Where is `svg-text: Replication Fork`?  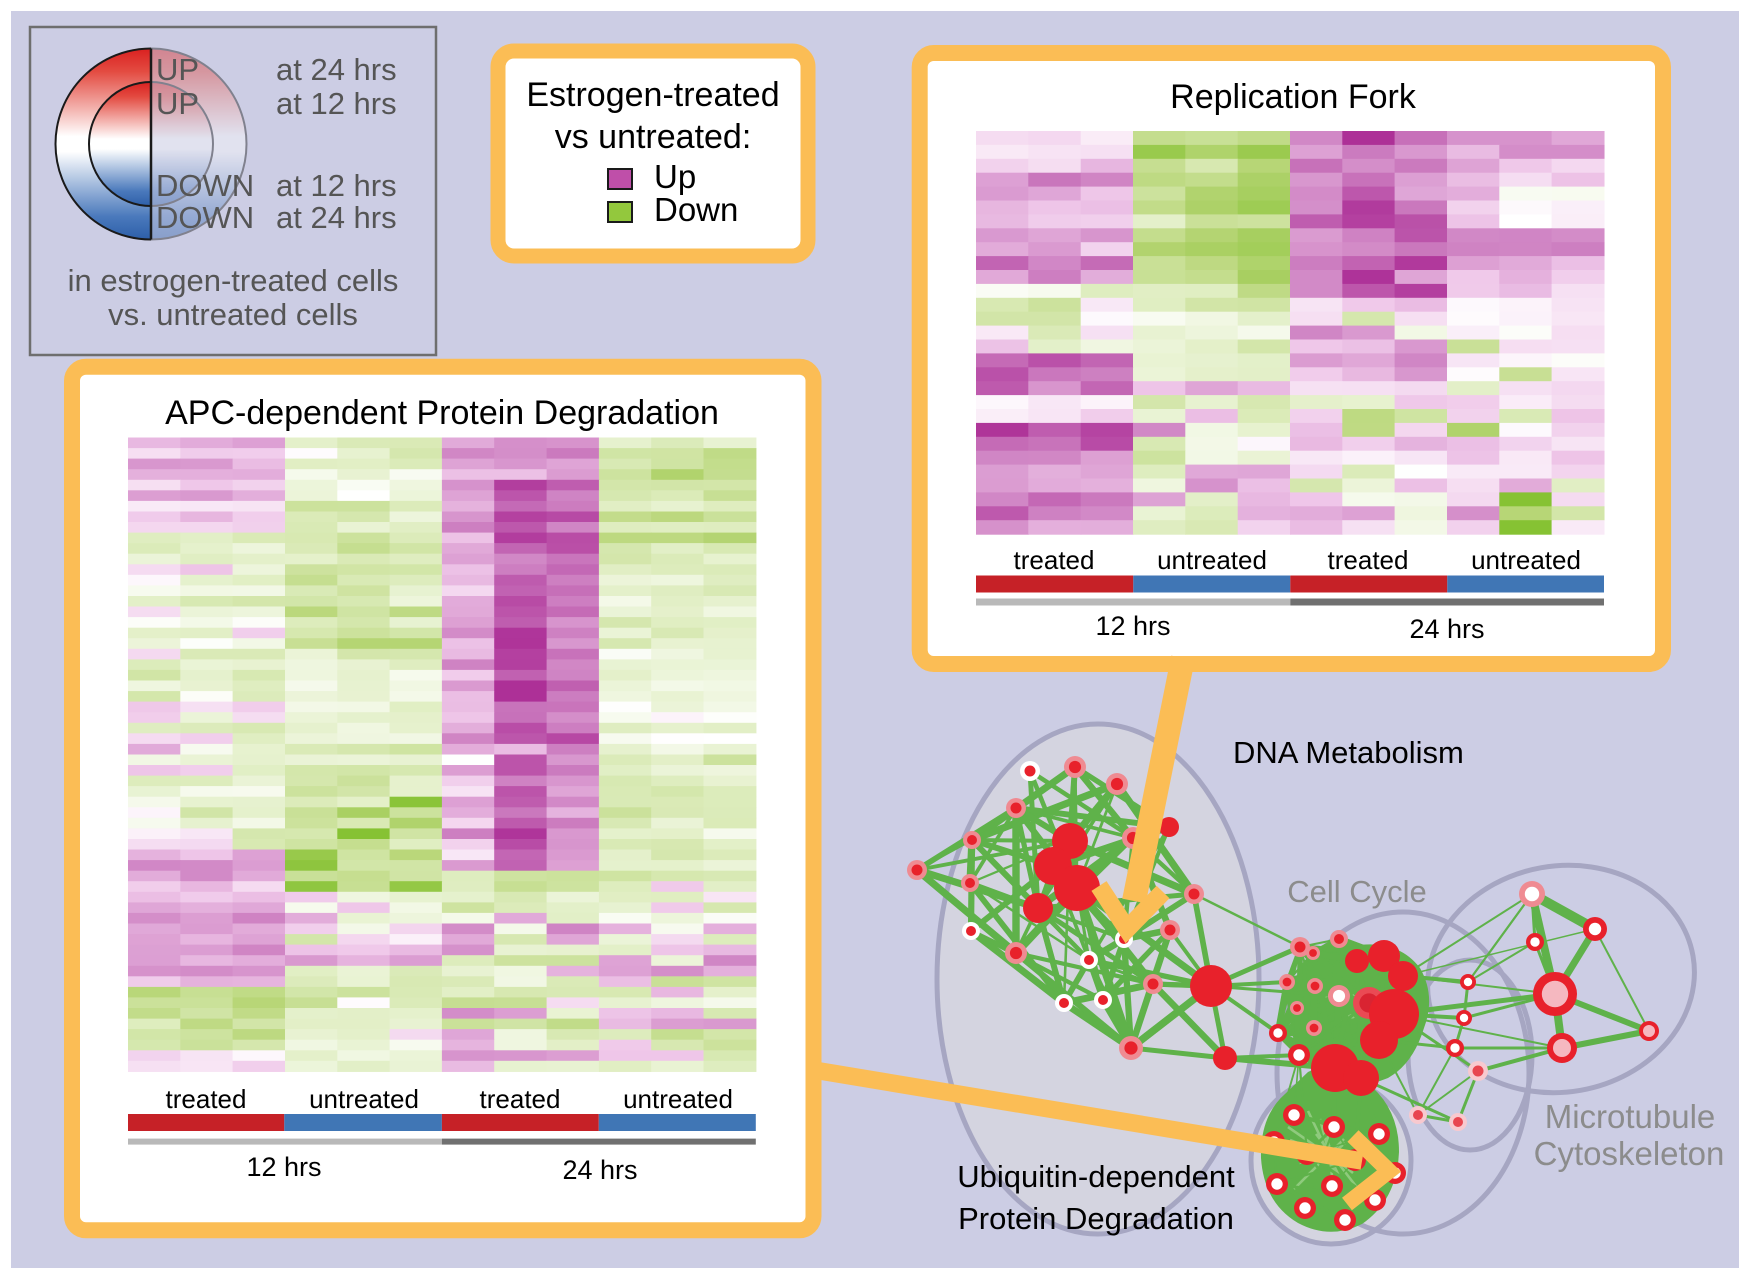
svg-text: Replication Fork is located at coordinates (1293, 97).